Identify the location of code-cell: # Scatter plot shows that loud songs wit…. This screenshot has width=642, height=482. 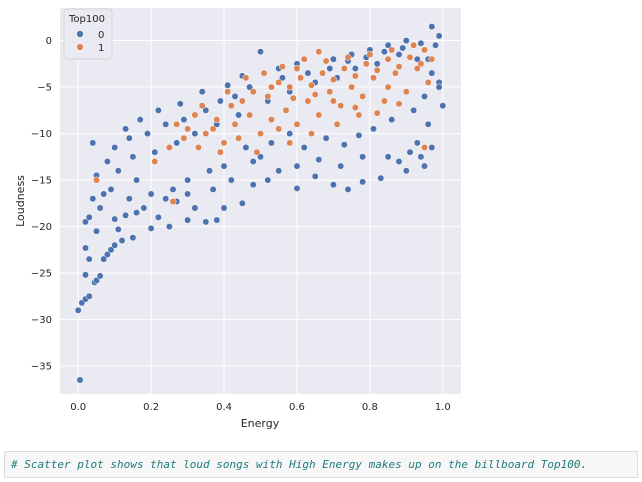
(321, 464).